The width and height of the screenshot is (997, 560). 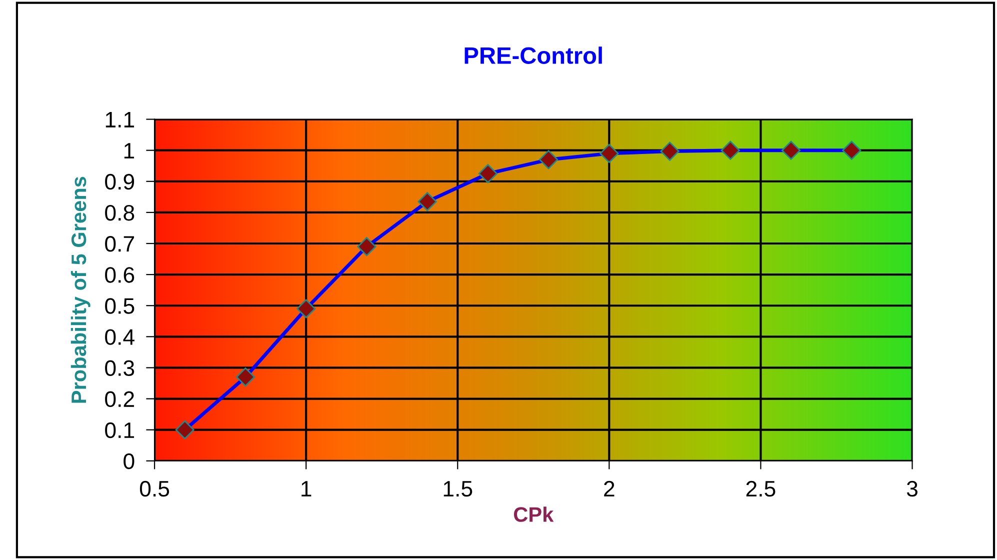 What do you see at coordinates (912, 488) in the screenshot?
I see `x-tick-label: 3` at bounding box center [912, 488].